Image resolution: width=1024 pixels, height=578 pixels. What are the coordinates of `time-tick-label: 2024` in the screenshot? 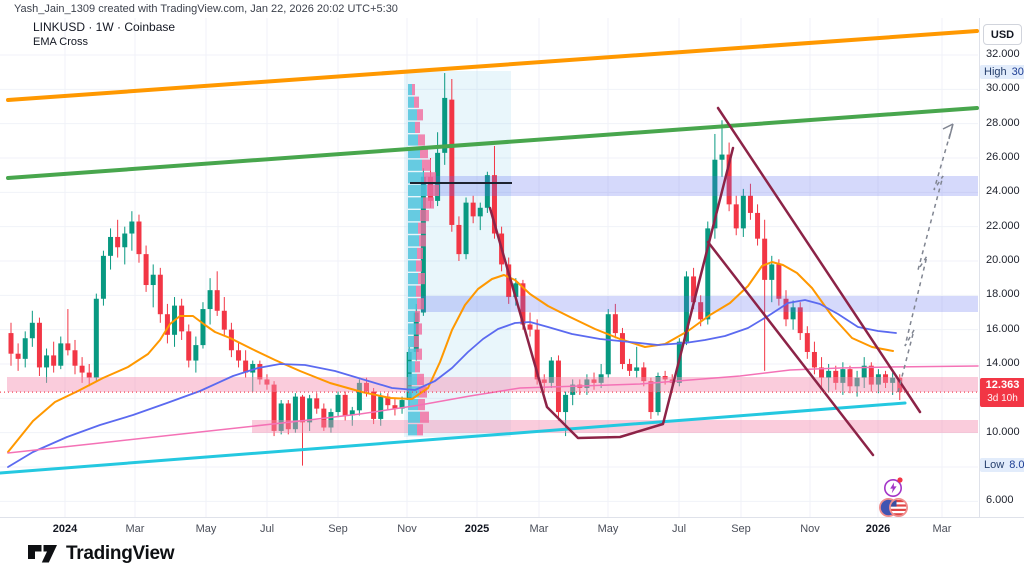 It's located at (65, 529).